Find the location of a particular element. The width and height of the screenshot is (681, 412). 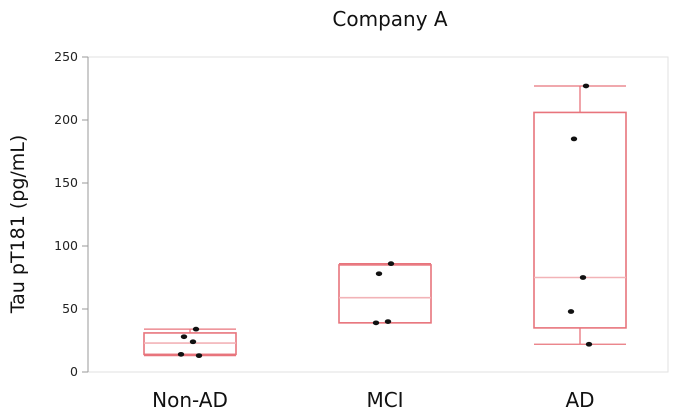

x-axis-ticks: Non-AD MCI AD is located at coordinates (373, 400).